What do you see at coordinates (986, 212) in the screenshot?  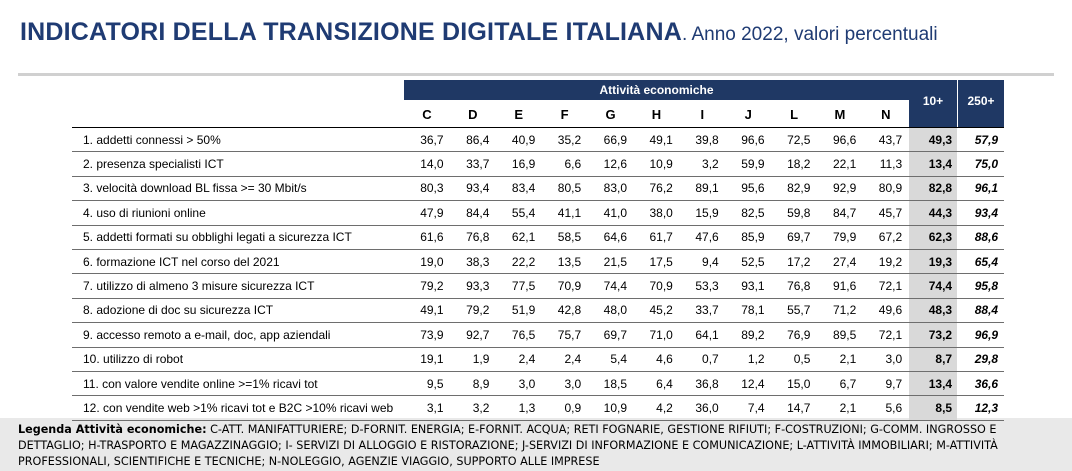 I see `cell-250-plus: 93,4` at bounding box center [986, 212].